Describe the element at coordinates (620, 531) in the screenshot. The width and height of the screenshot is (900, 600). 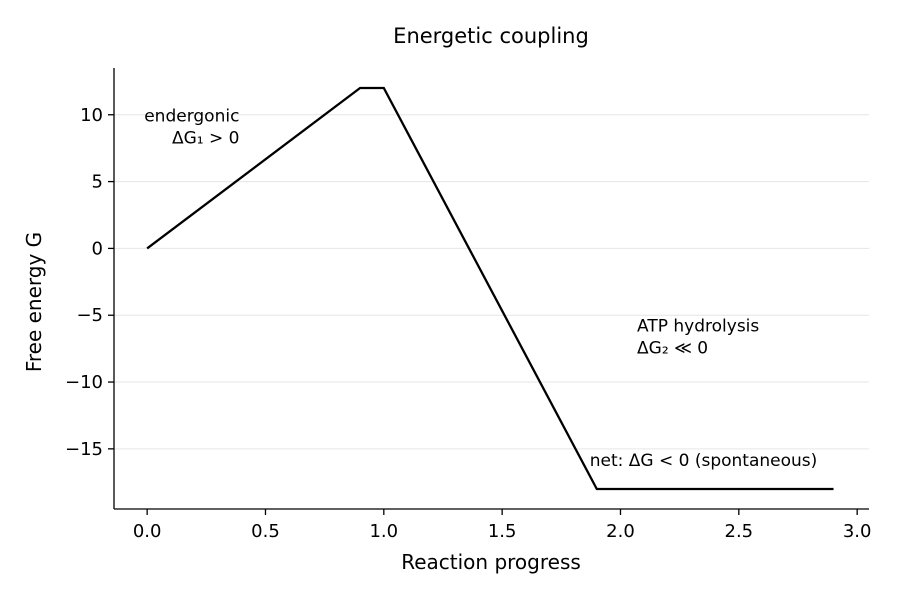
I see `x-tick-label: 2.0` at that location.